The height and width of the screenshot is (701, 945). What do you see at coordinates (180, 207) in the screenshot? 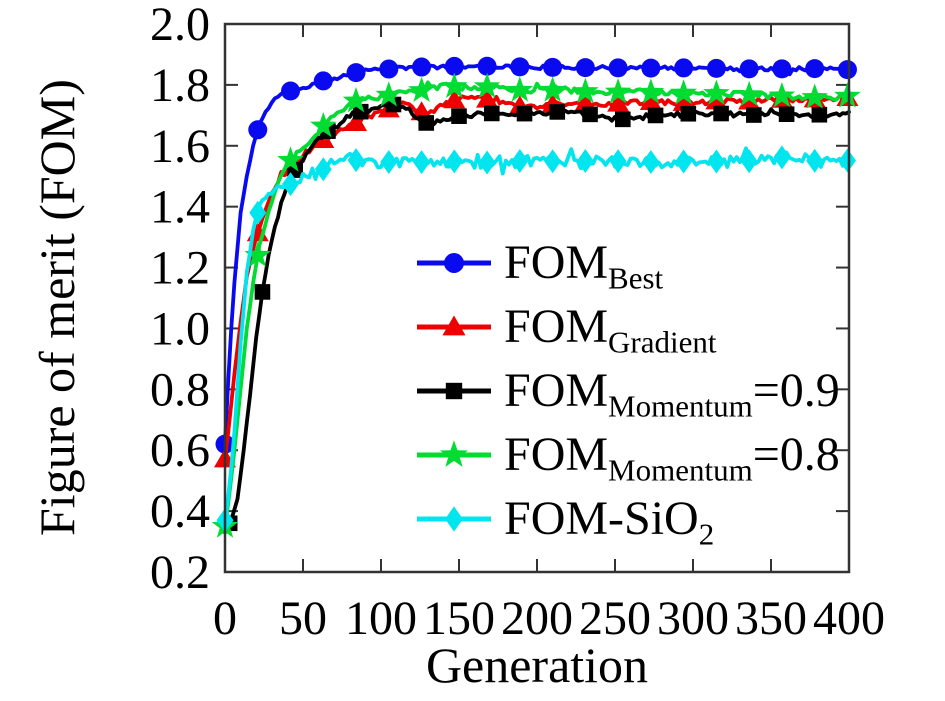
I see `svg-text: 1.4` at bounding box center [180, 207].